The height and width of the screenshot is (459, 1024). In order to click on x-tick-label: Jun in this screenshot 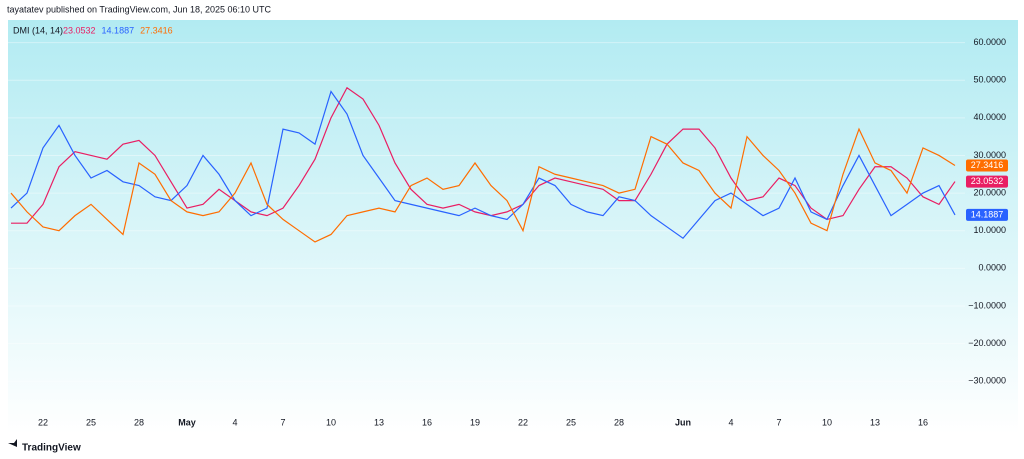, I will do `click(683, 422)`.